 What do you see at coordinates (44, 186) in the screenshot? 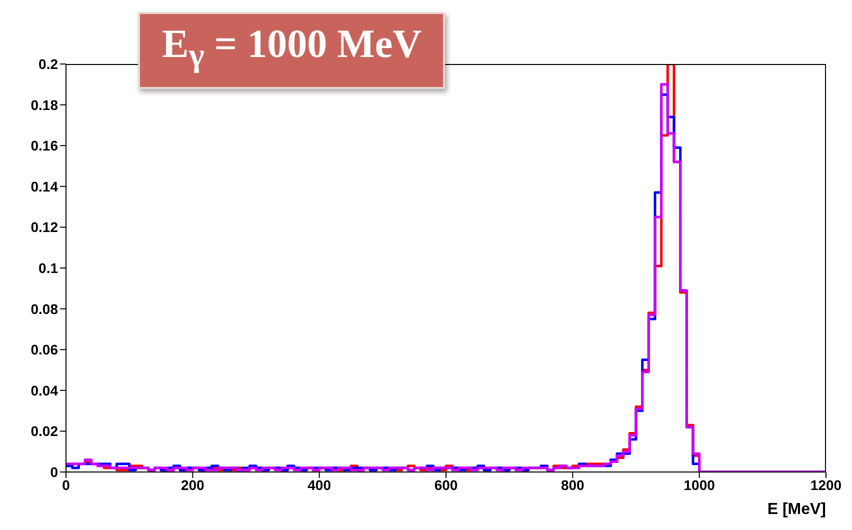
I see `y-tick-label: 0.14` at bounding box center [44, 186].